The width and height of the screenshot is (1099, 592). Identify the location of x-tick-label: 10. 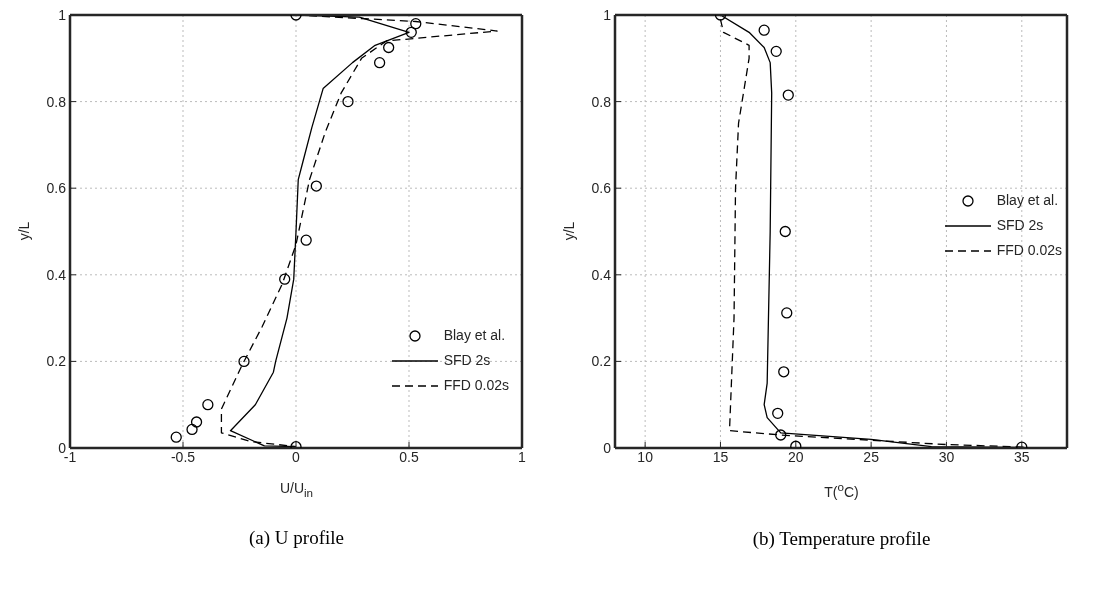
(645, 456).